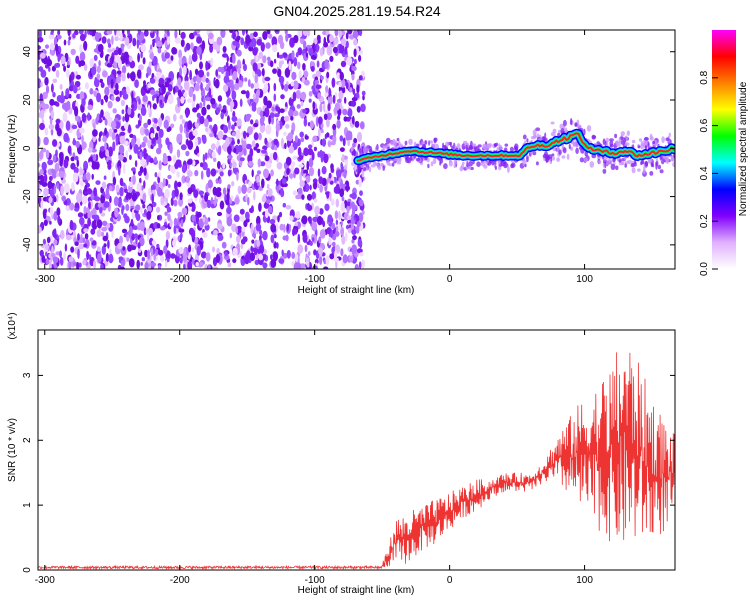 This screenshot has width=750, height=600. What do you see at coordinates (27, 440) in the screenshot?
I see `snr-y-tick-label: 2` at bounding box center [27, 440].